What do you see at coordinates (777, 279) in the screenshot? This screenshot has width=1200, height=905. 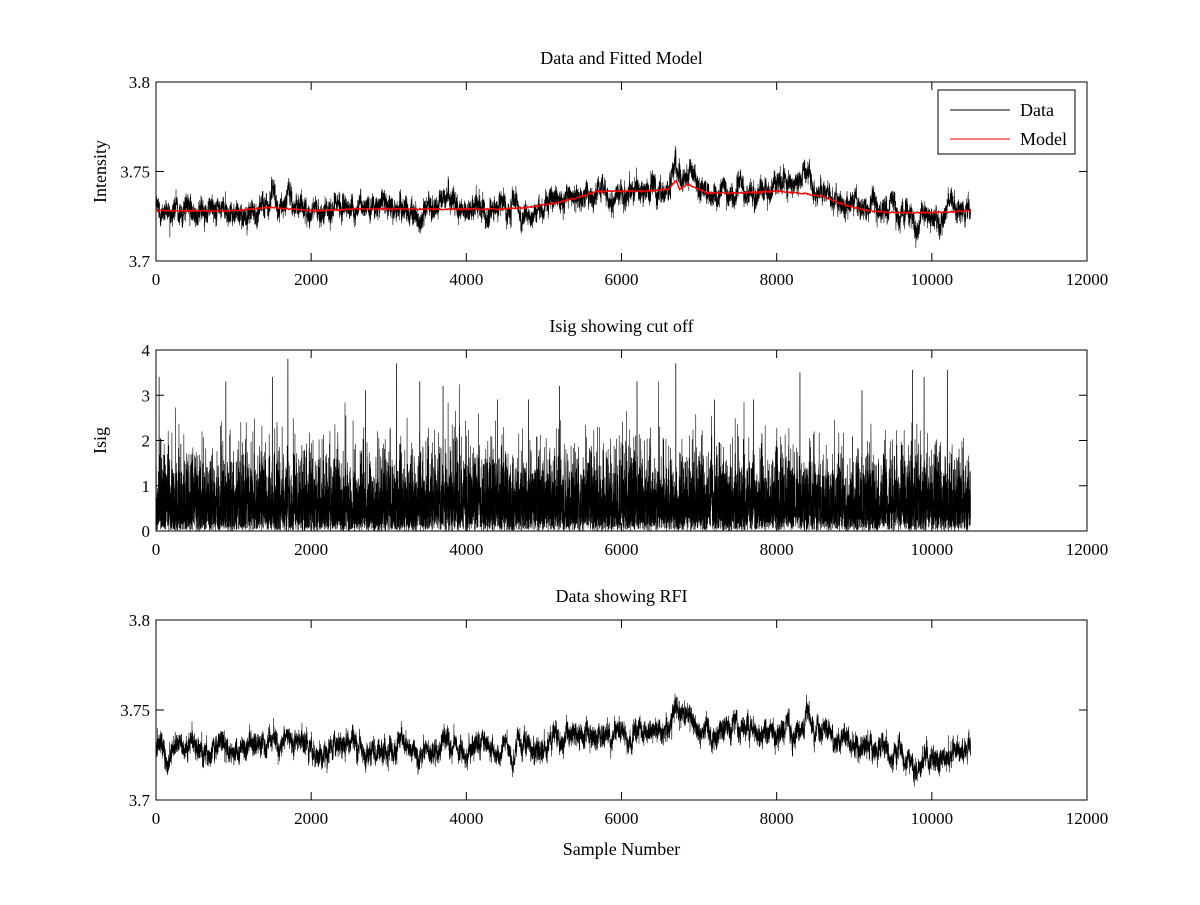 I see `chart-1-xtick-label: 8000` at bounding box center [777, 279].